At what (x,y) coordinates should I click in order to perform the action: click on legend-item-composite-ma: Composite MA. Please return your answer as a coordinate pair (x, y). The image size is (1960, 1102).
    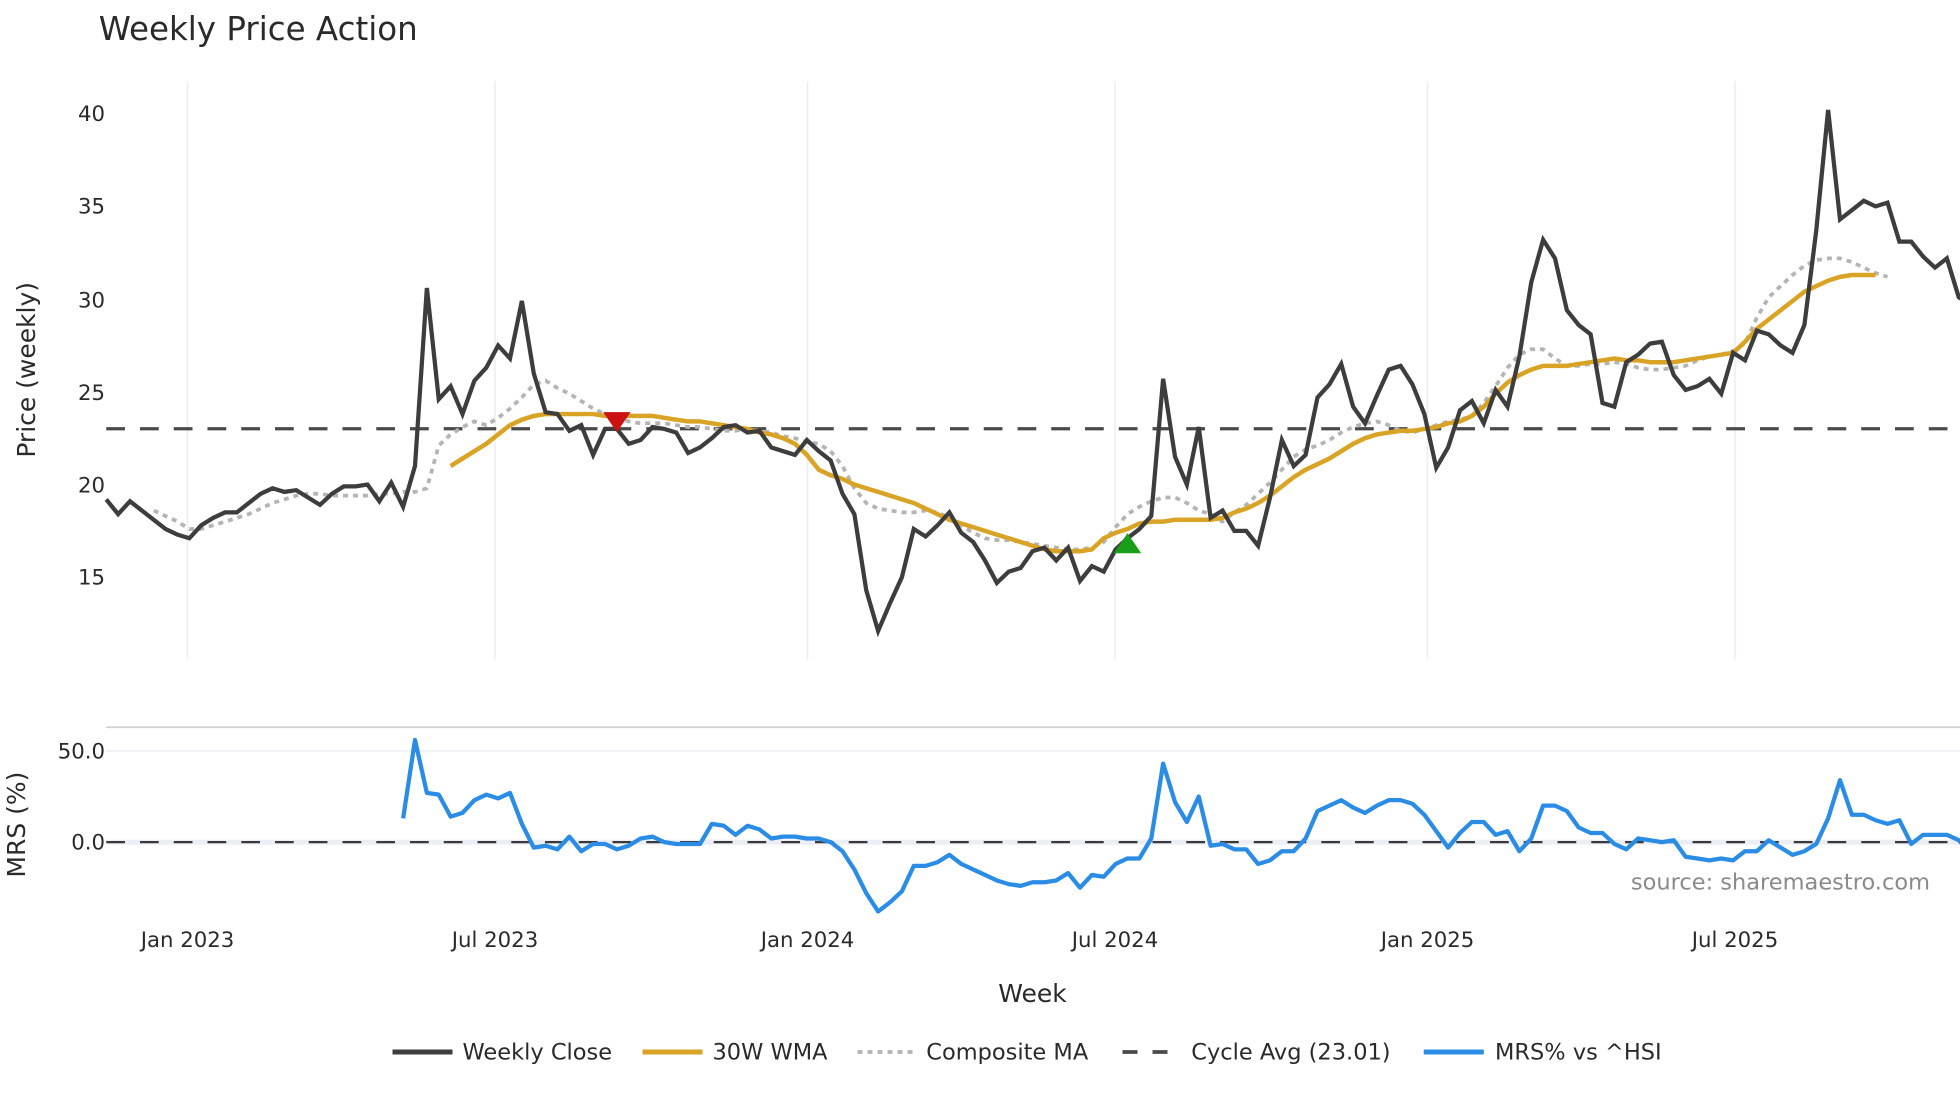
    Looking at the image, I should click on (973, 1053).